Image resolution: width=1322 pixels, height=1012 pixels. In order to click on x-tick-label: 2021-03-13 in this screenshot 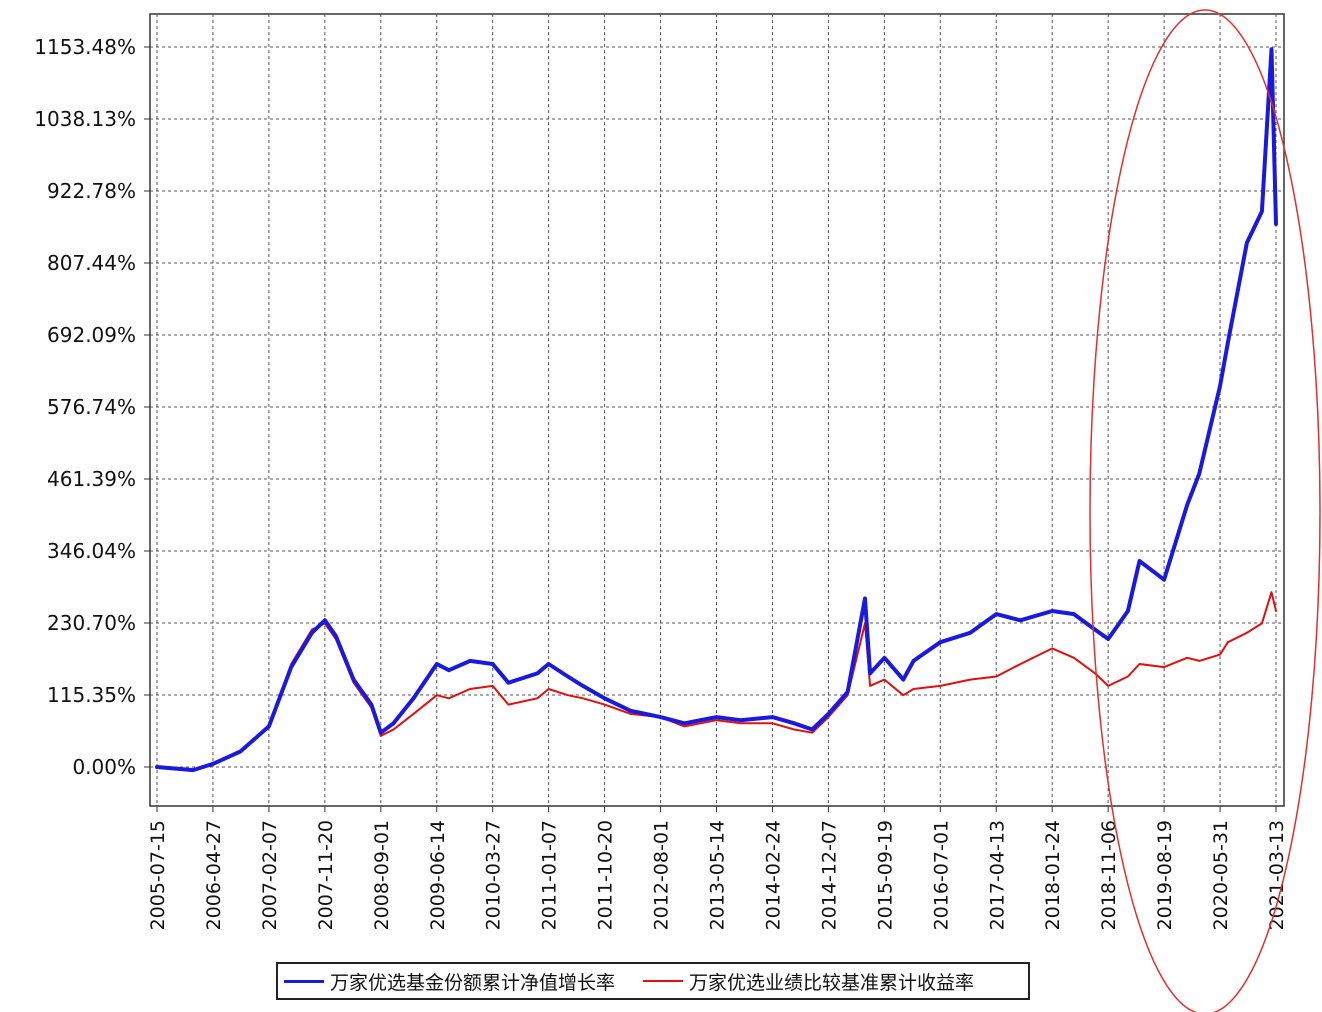, I will do `click(1277, 875)`.